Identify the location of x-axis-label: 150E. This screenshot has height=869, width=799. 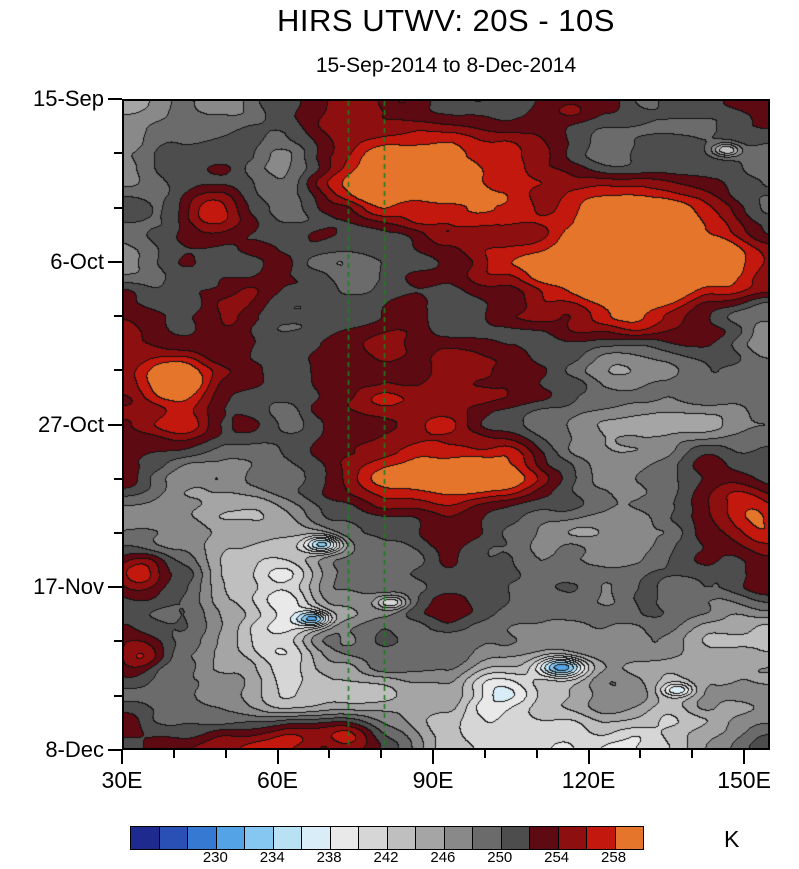
(744, 780).